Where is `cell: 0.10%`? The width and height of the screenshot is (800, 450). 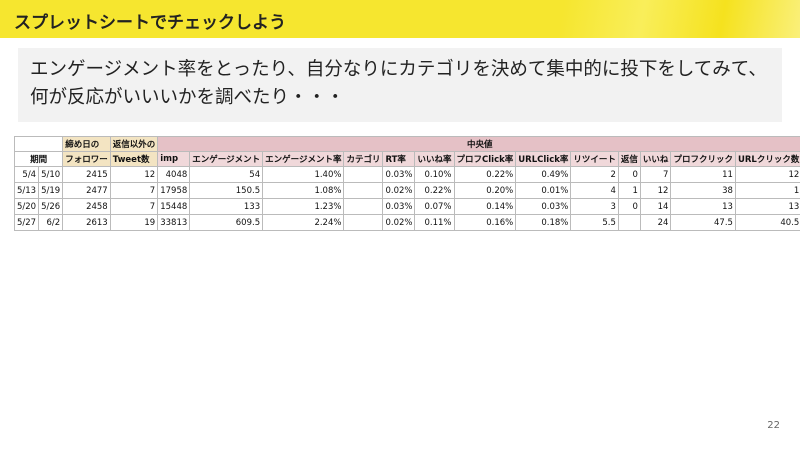
cell: 0.10% is located at coordinates (434, 174).